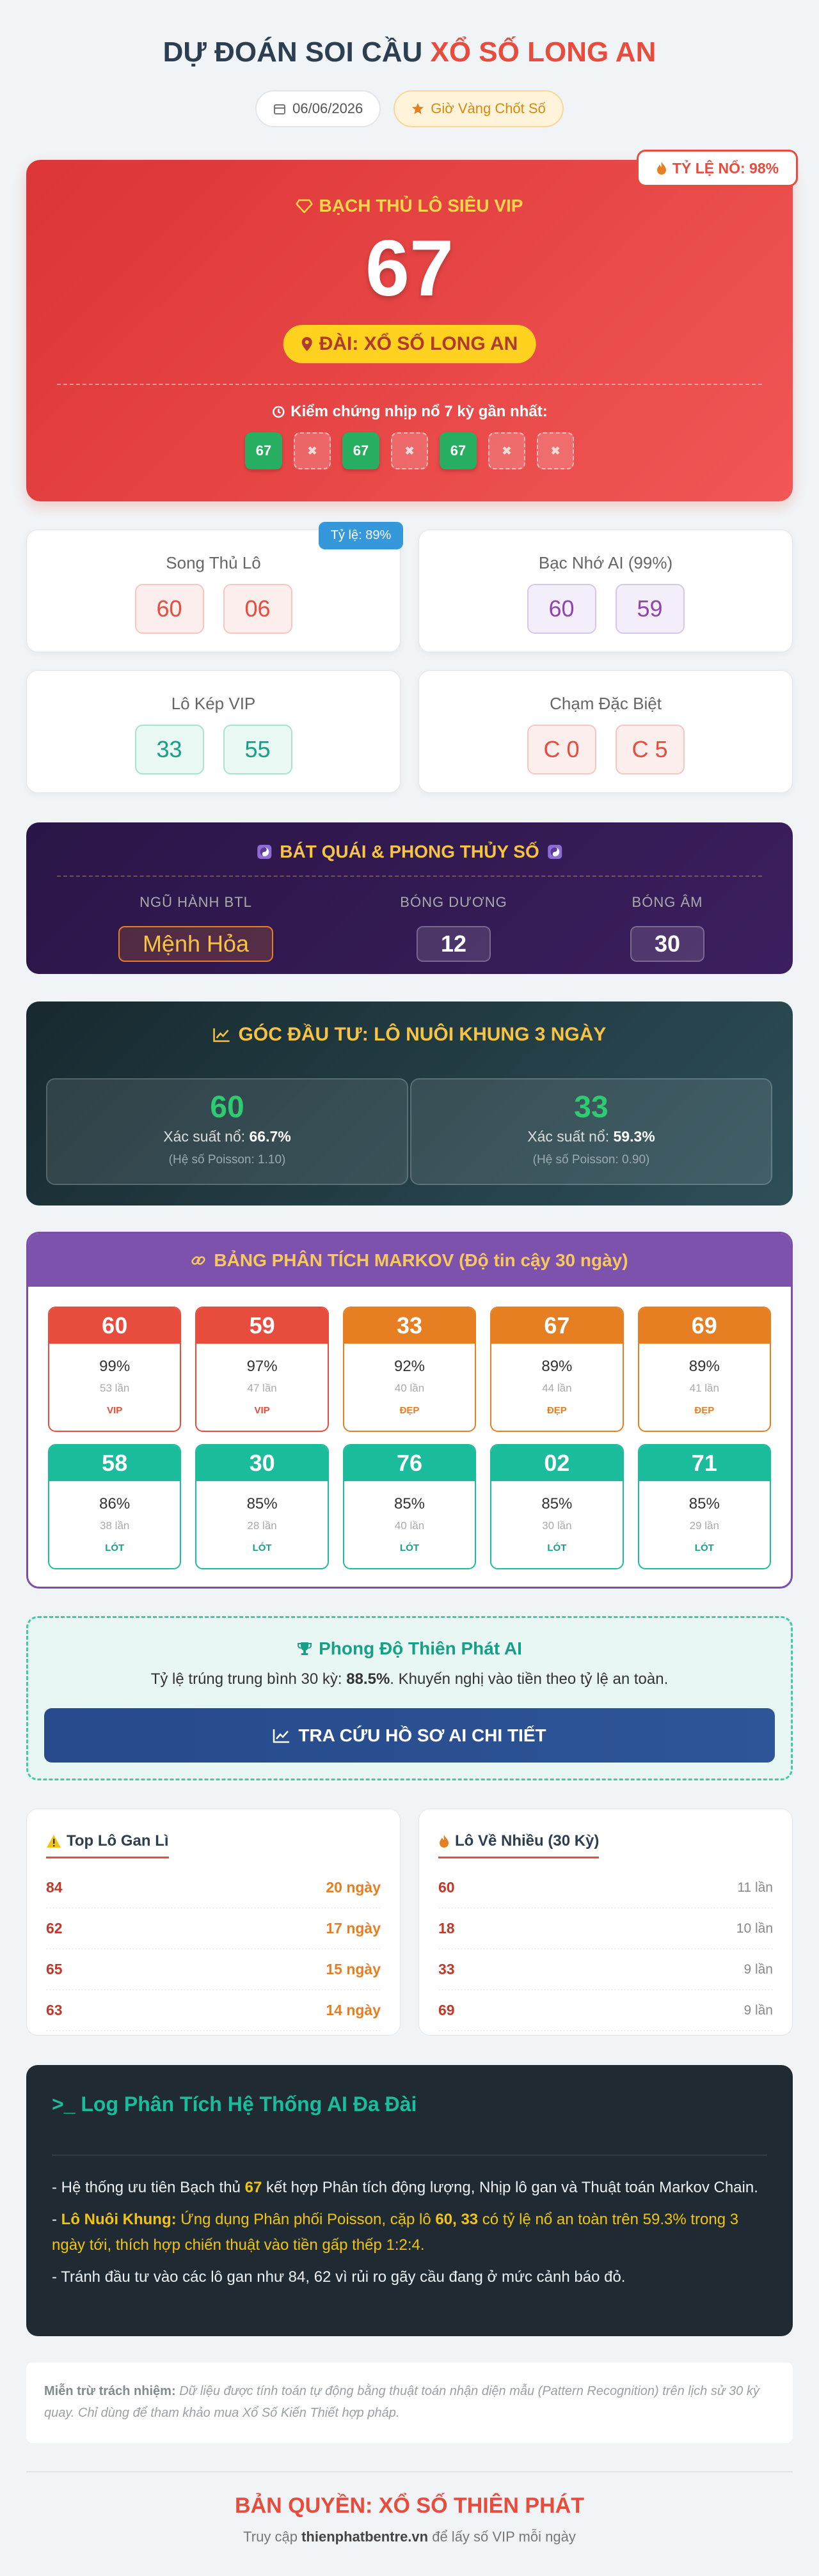 The width and height of the screenshot is (819, 2576). What do you see at coordinates (305, 1648) in the screenshot?
I see `trophy-icon` at bounding box center [305, 1648].